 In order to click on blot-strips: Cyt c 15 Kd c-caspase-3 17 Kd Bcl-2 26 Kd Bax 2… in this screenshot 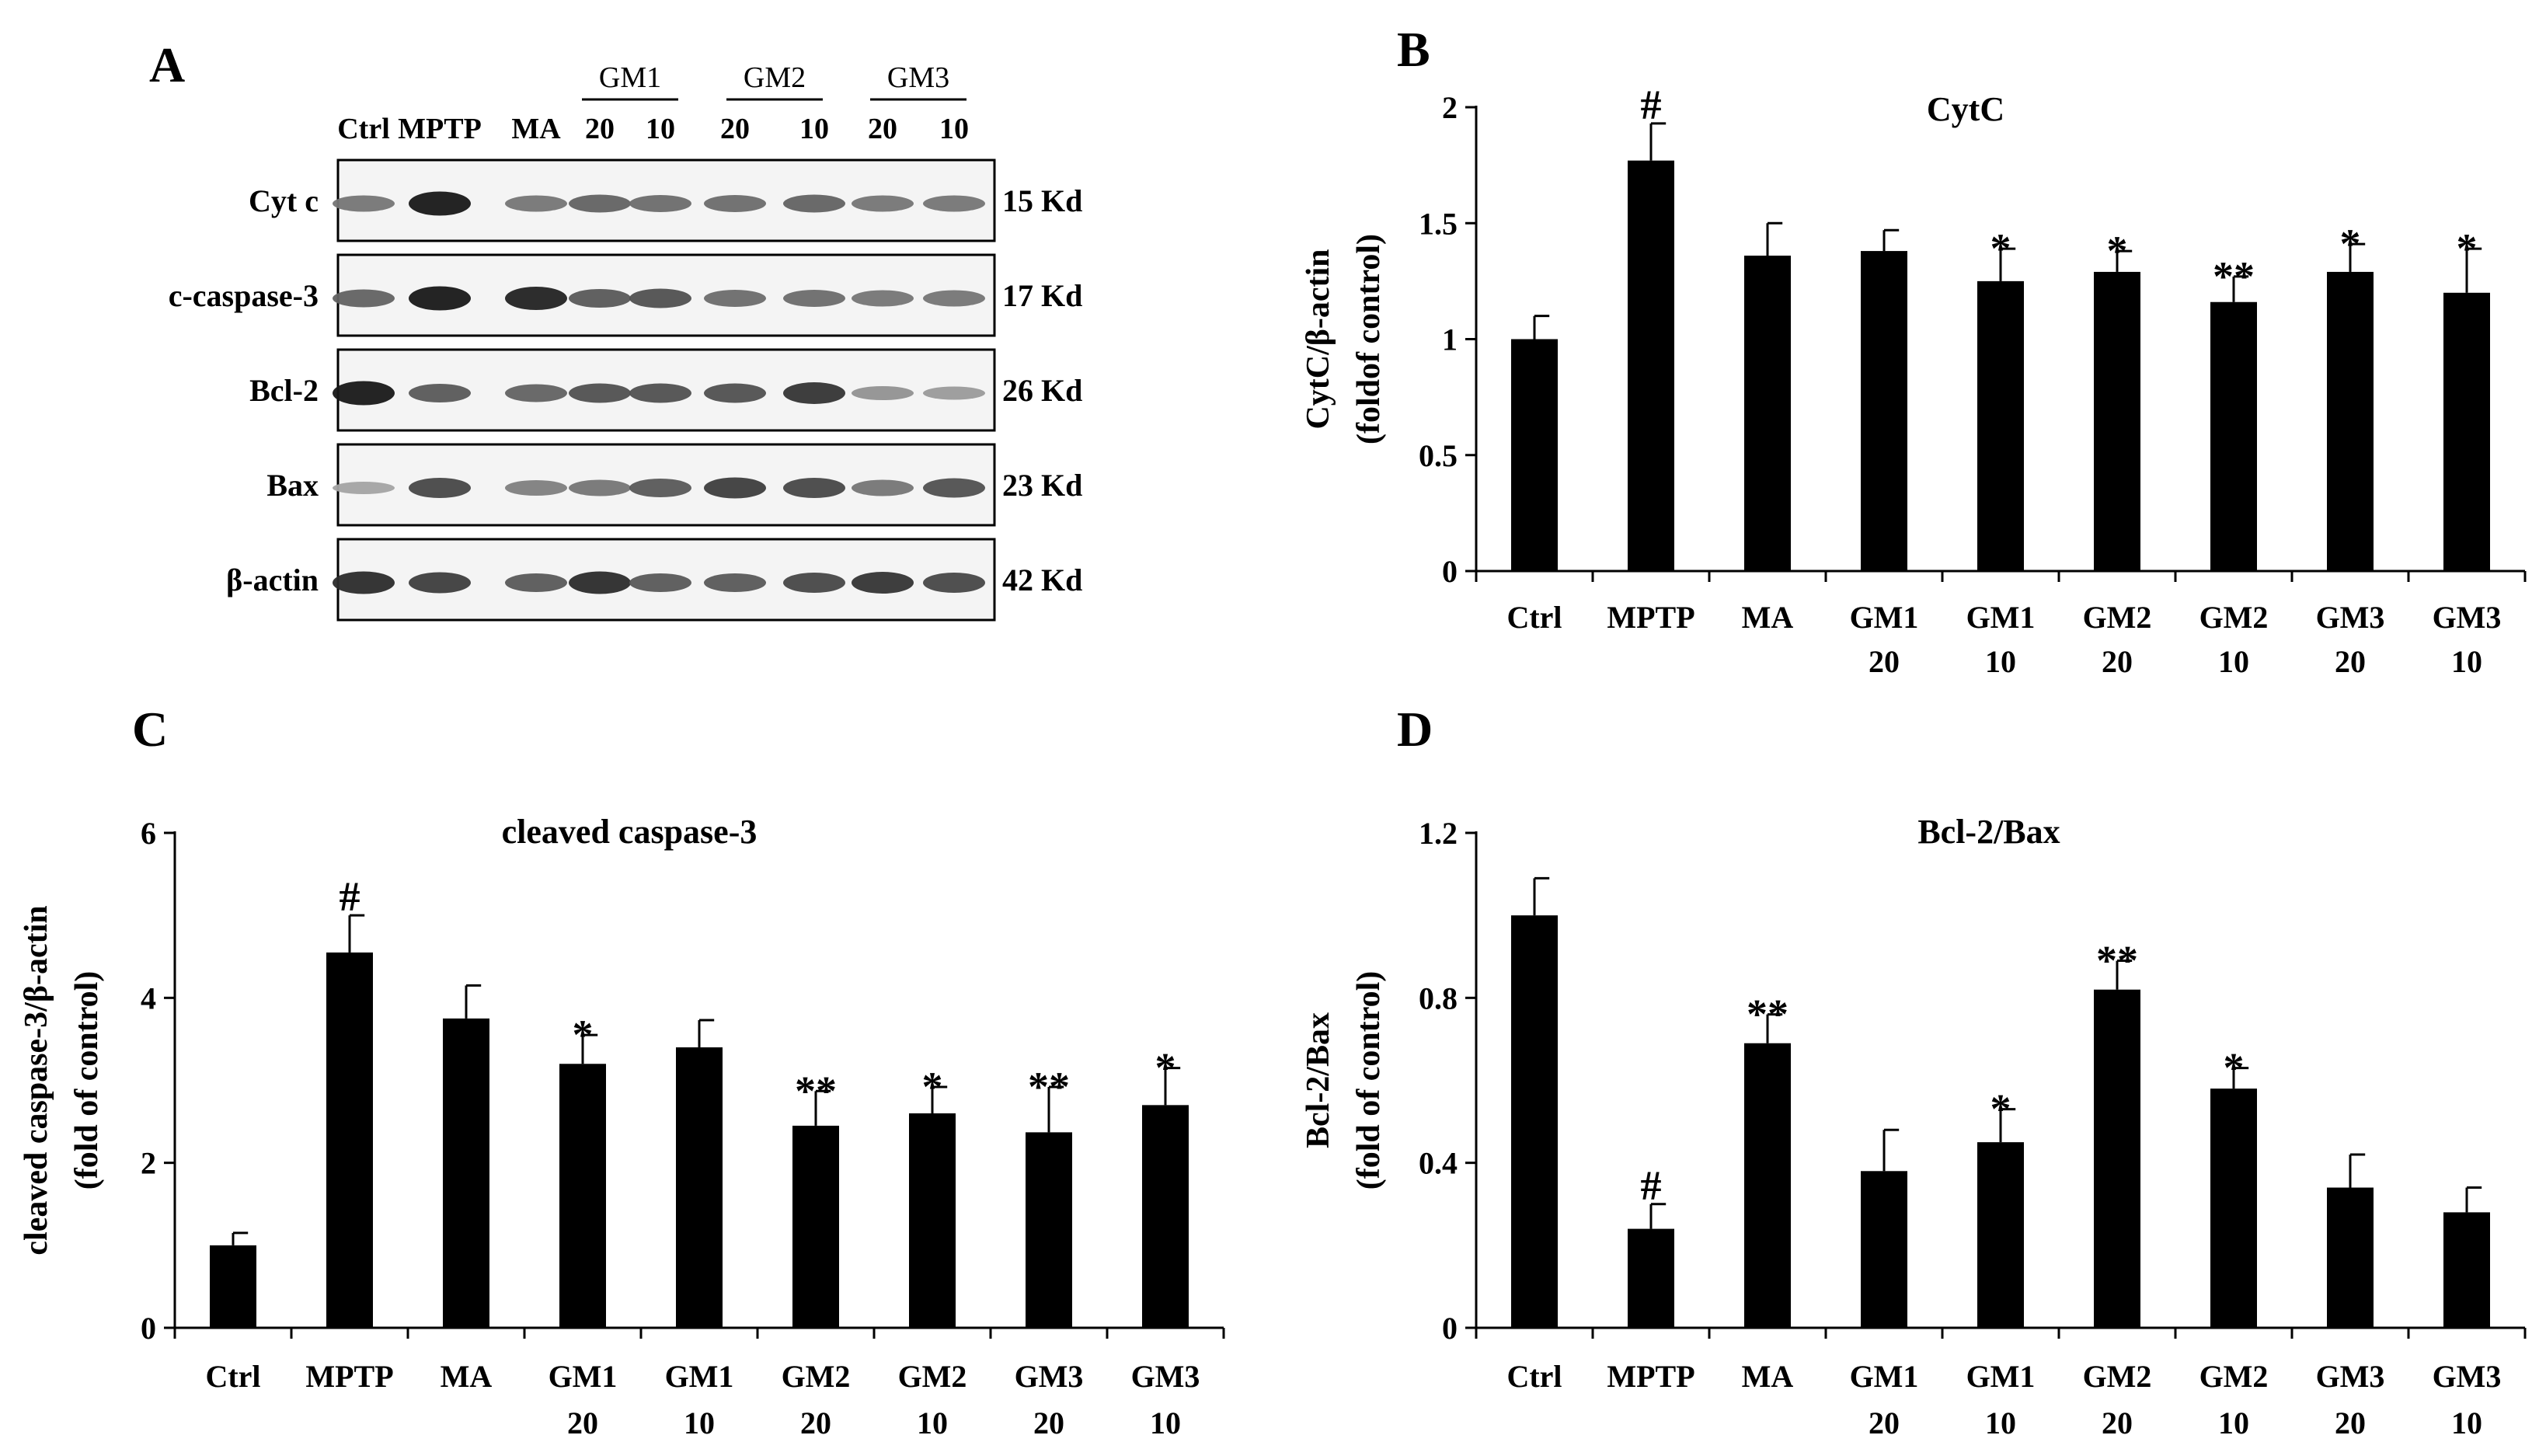, I will do `click(625, 390)`.